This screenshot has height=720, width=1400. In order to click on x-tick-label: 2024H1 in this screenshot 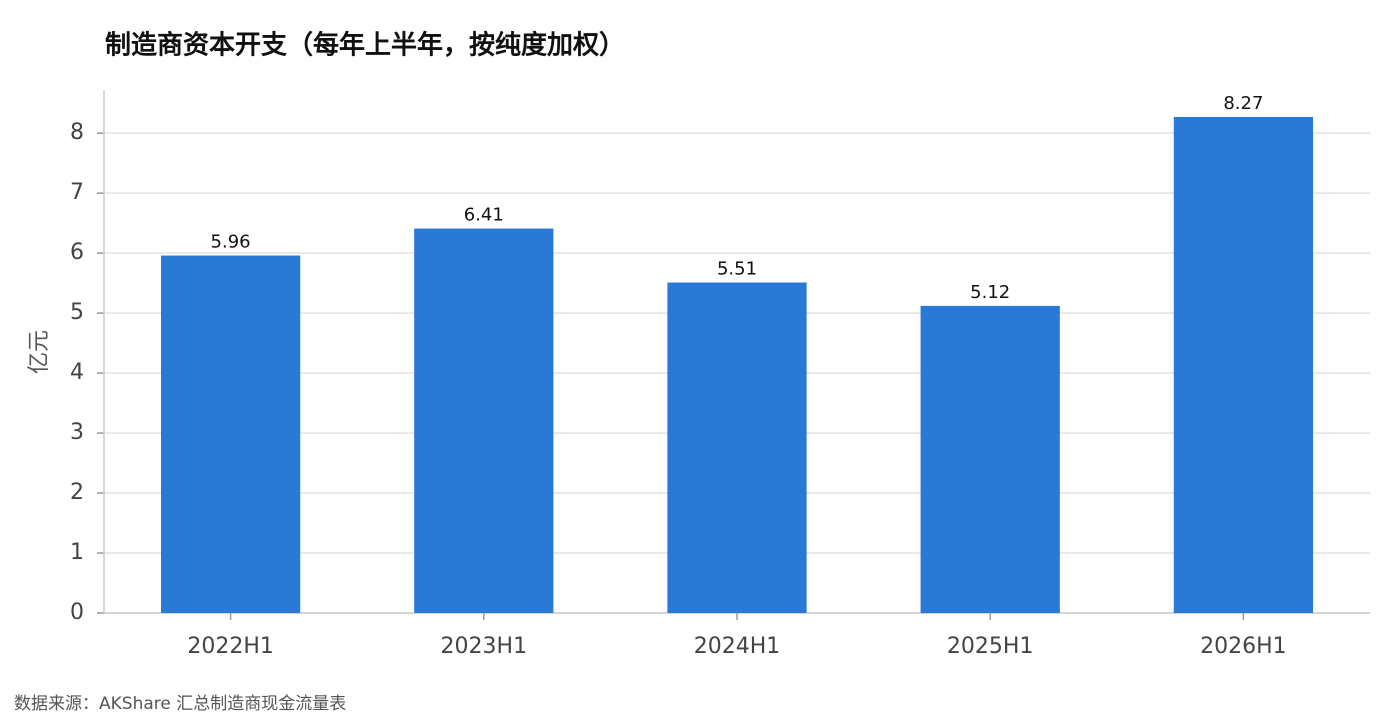, I will do `click(737, 646)`.